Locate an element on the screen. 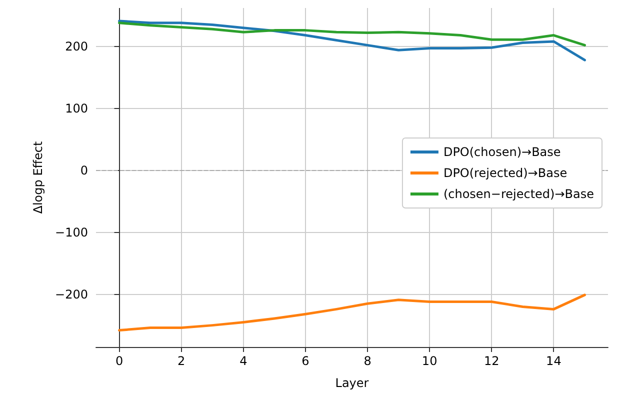 Image resolution: width=622 pixels, height=411 pixels. x-tick-label: 10 is located at coordinates (430, 361).